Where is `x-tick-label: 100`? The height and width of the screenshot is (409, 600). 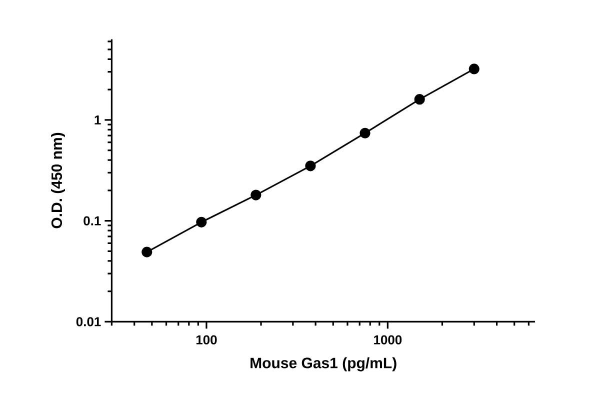
x-tick-label: 100 is located at coordinates (206, 339).